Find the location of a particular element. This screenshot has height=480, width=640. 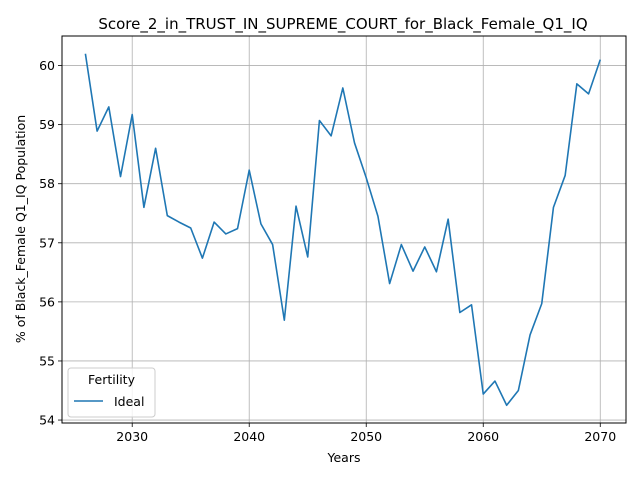

x-tick-label-2050: 2050 is located at coordinates (366, 436).